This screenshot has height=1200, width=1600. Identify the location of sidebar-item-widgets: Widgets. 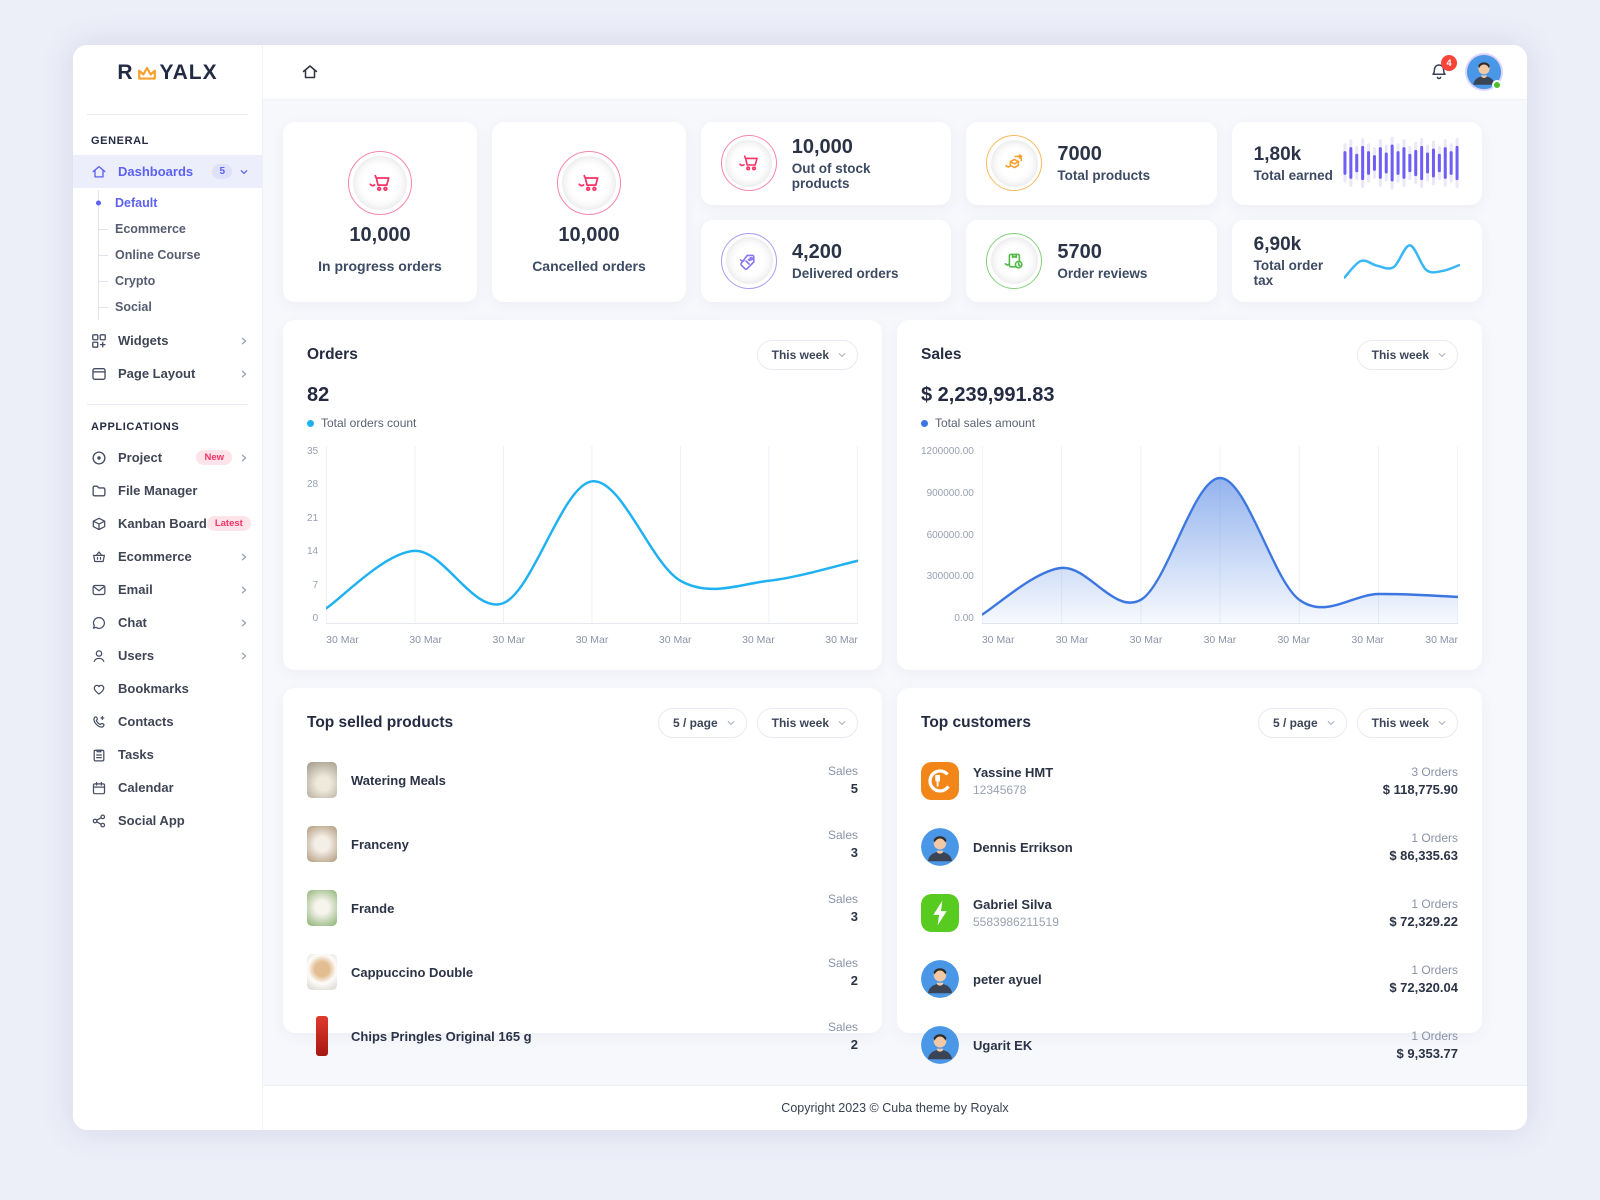
(167, 340).